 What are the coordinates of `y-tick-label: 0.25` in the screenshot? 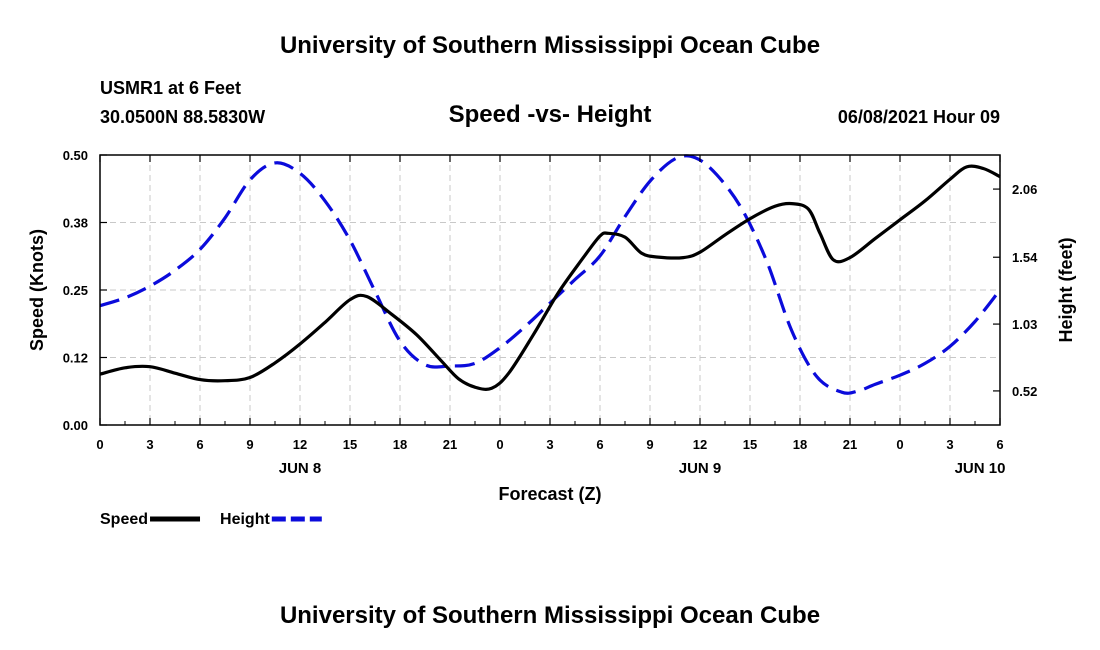 It's located at (75, 290).